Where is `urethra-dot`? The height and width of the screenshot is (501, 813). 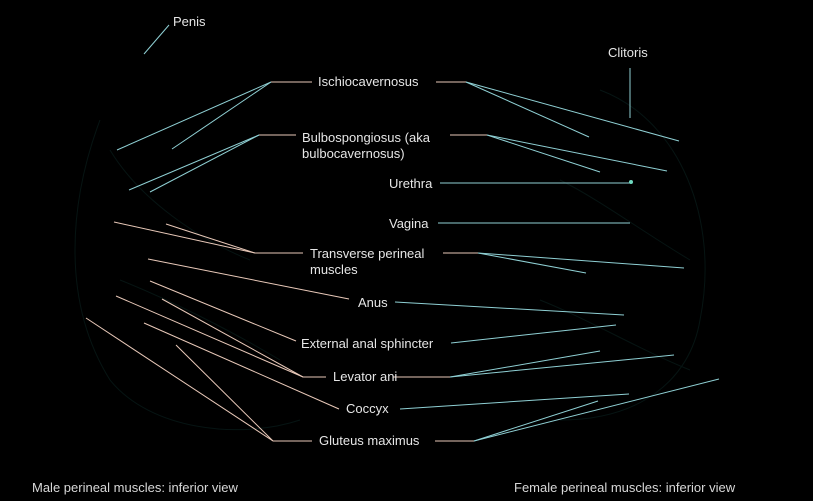
urethra-dot is located at coordinates (631, 182).